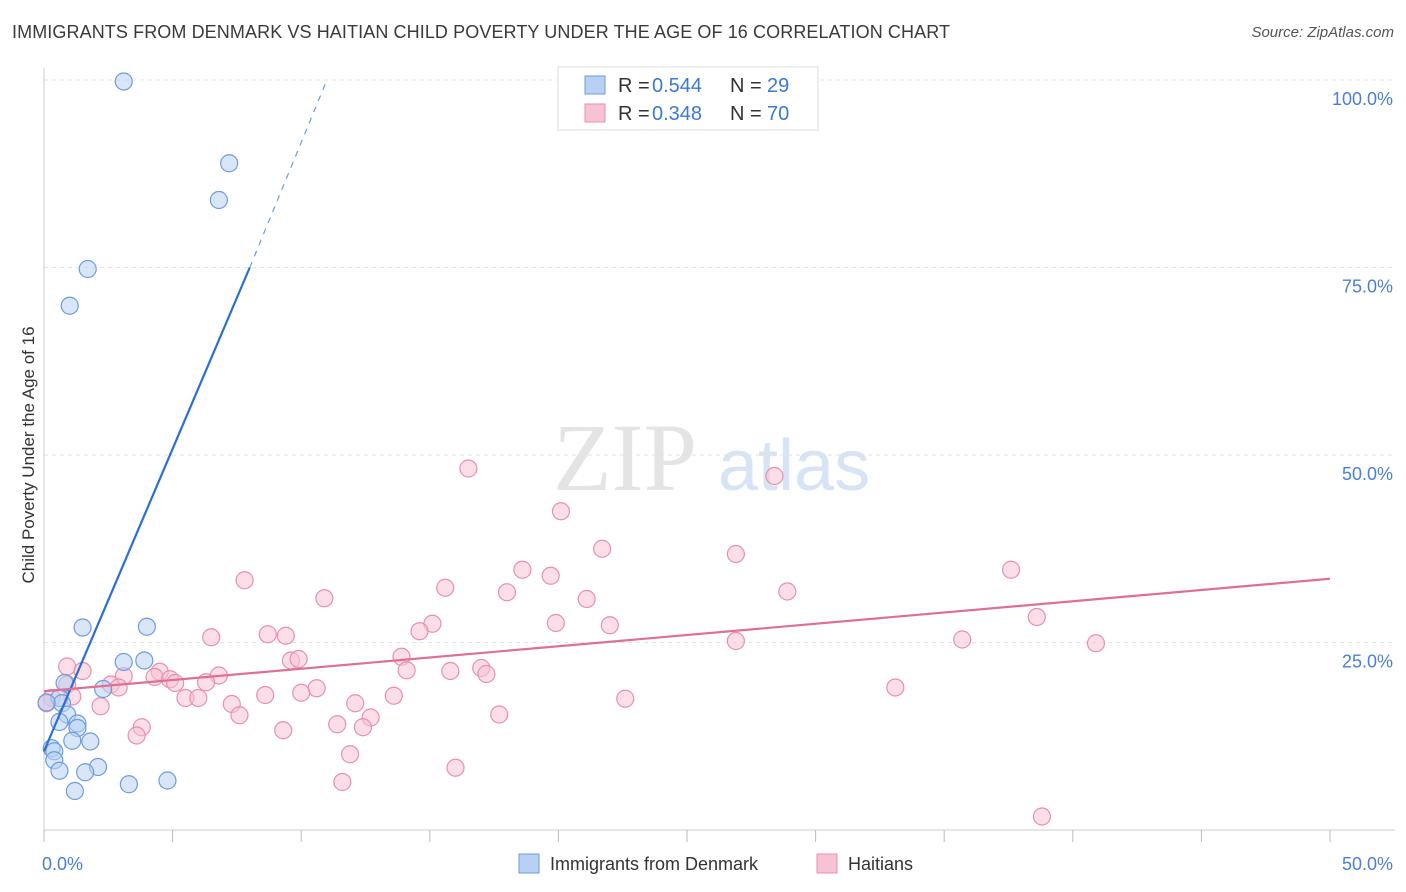 The height and width of the screenshot is (892, 1406). What do you see at coordinates (677, 114) in the screenshot?
I see `legend-r-value-2: 0.348` at bounding box center [677, 114].